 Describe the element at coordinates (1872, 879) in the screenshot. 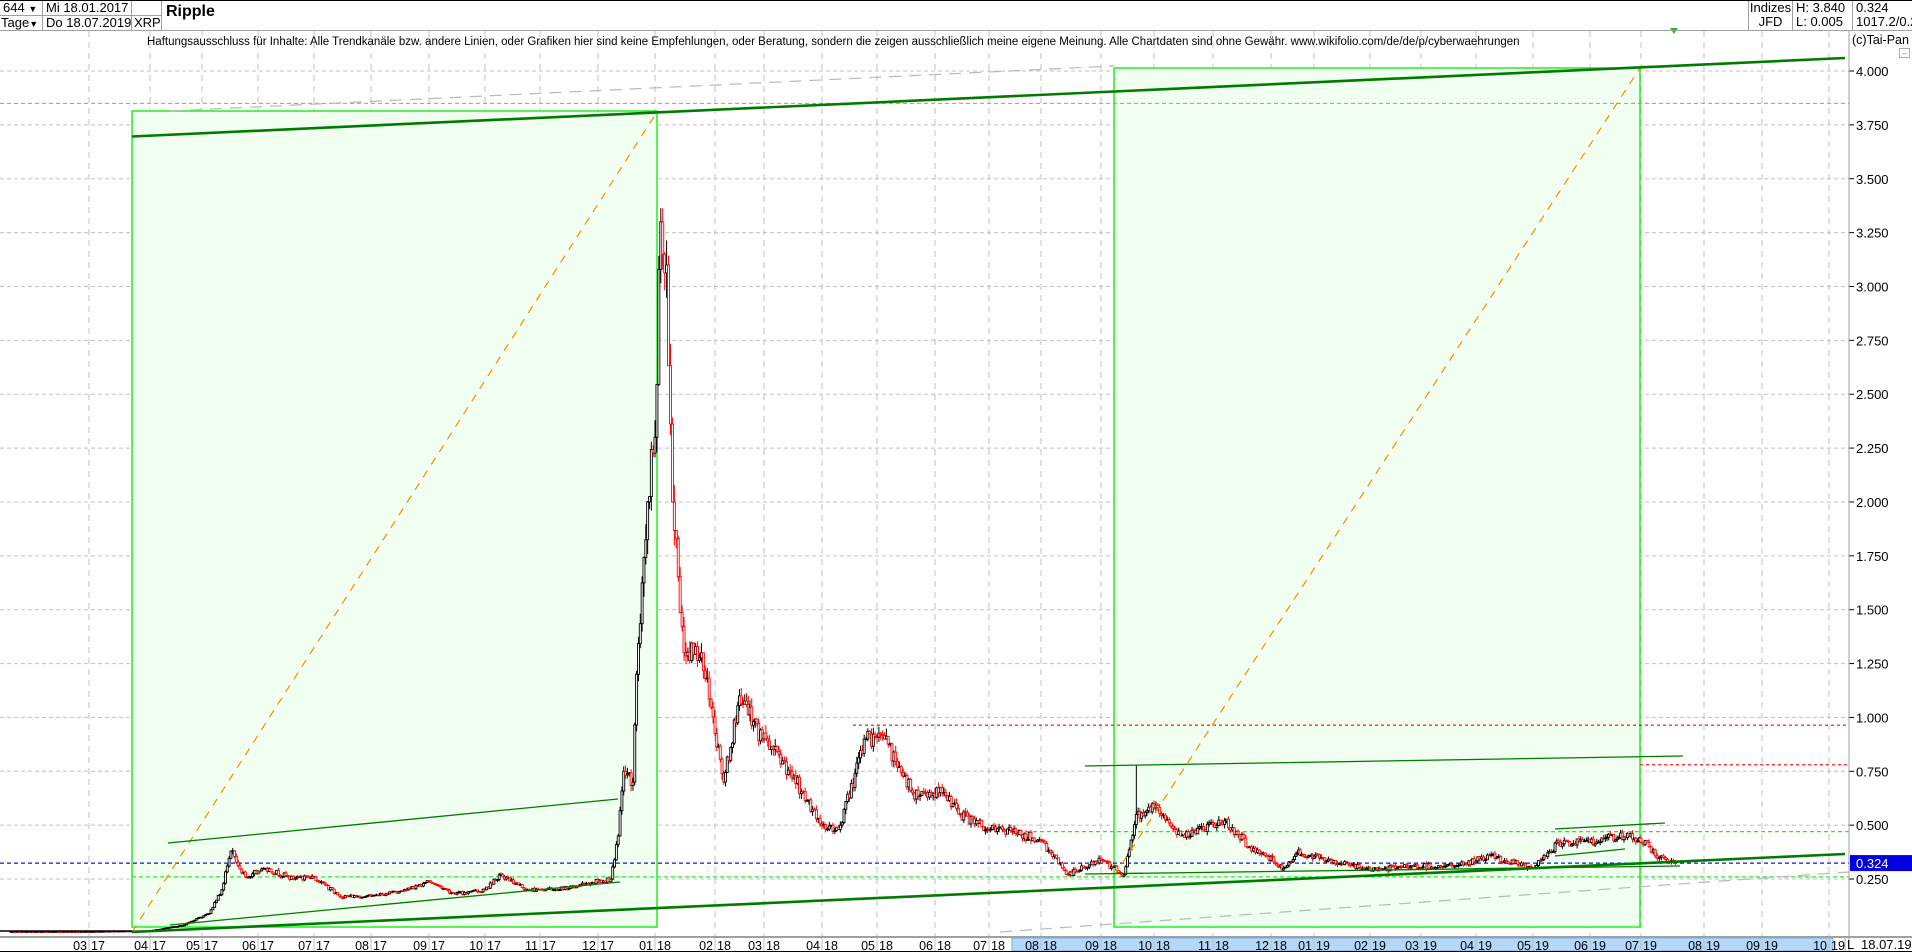

I see `y-tick-label: 0.250` at that location.